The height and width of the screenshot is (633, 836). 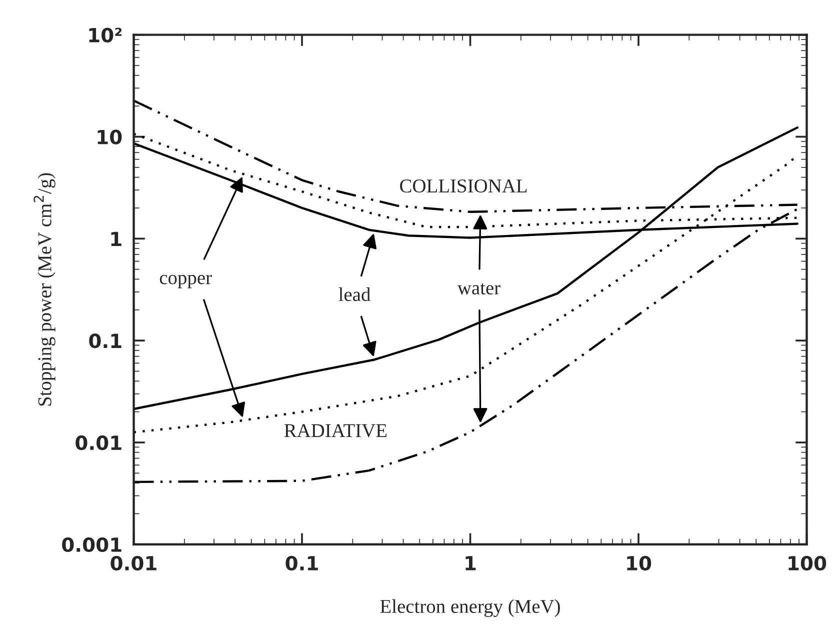 I want to click on x-tick-label: 0.01, so click(x=133, y=563).